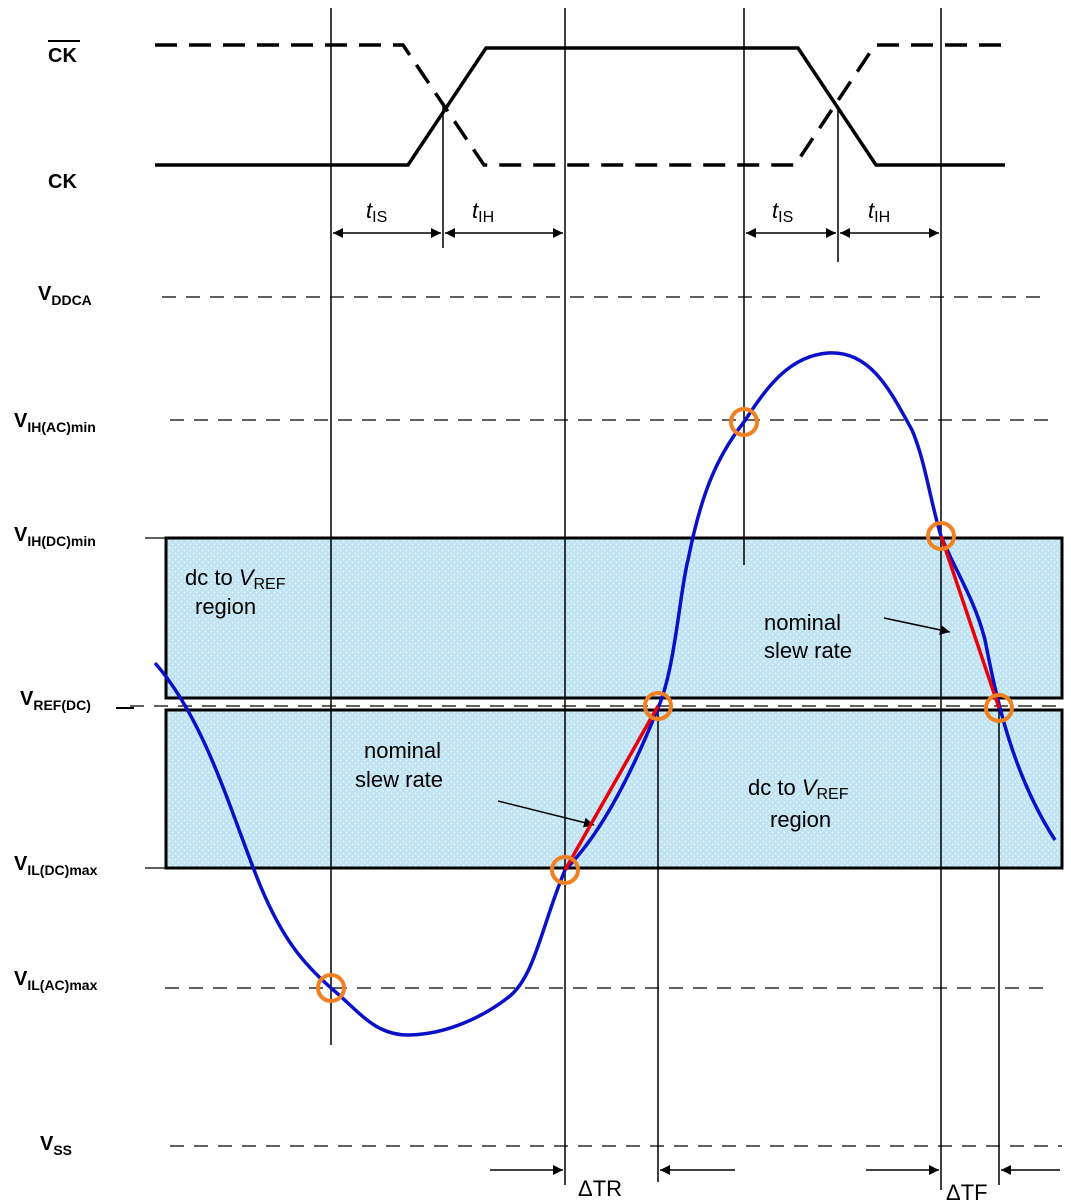 The height and width of the screenshot is (1202, 1071). I want to click on ck-label: CK, so click(62, 182).